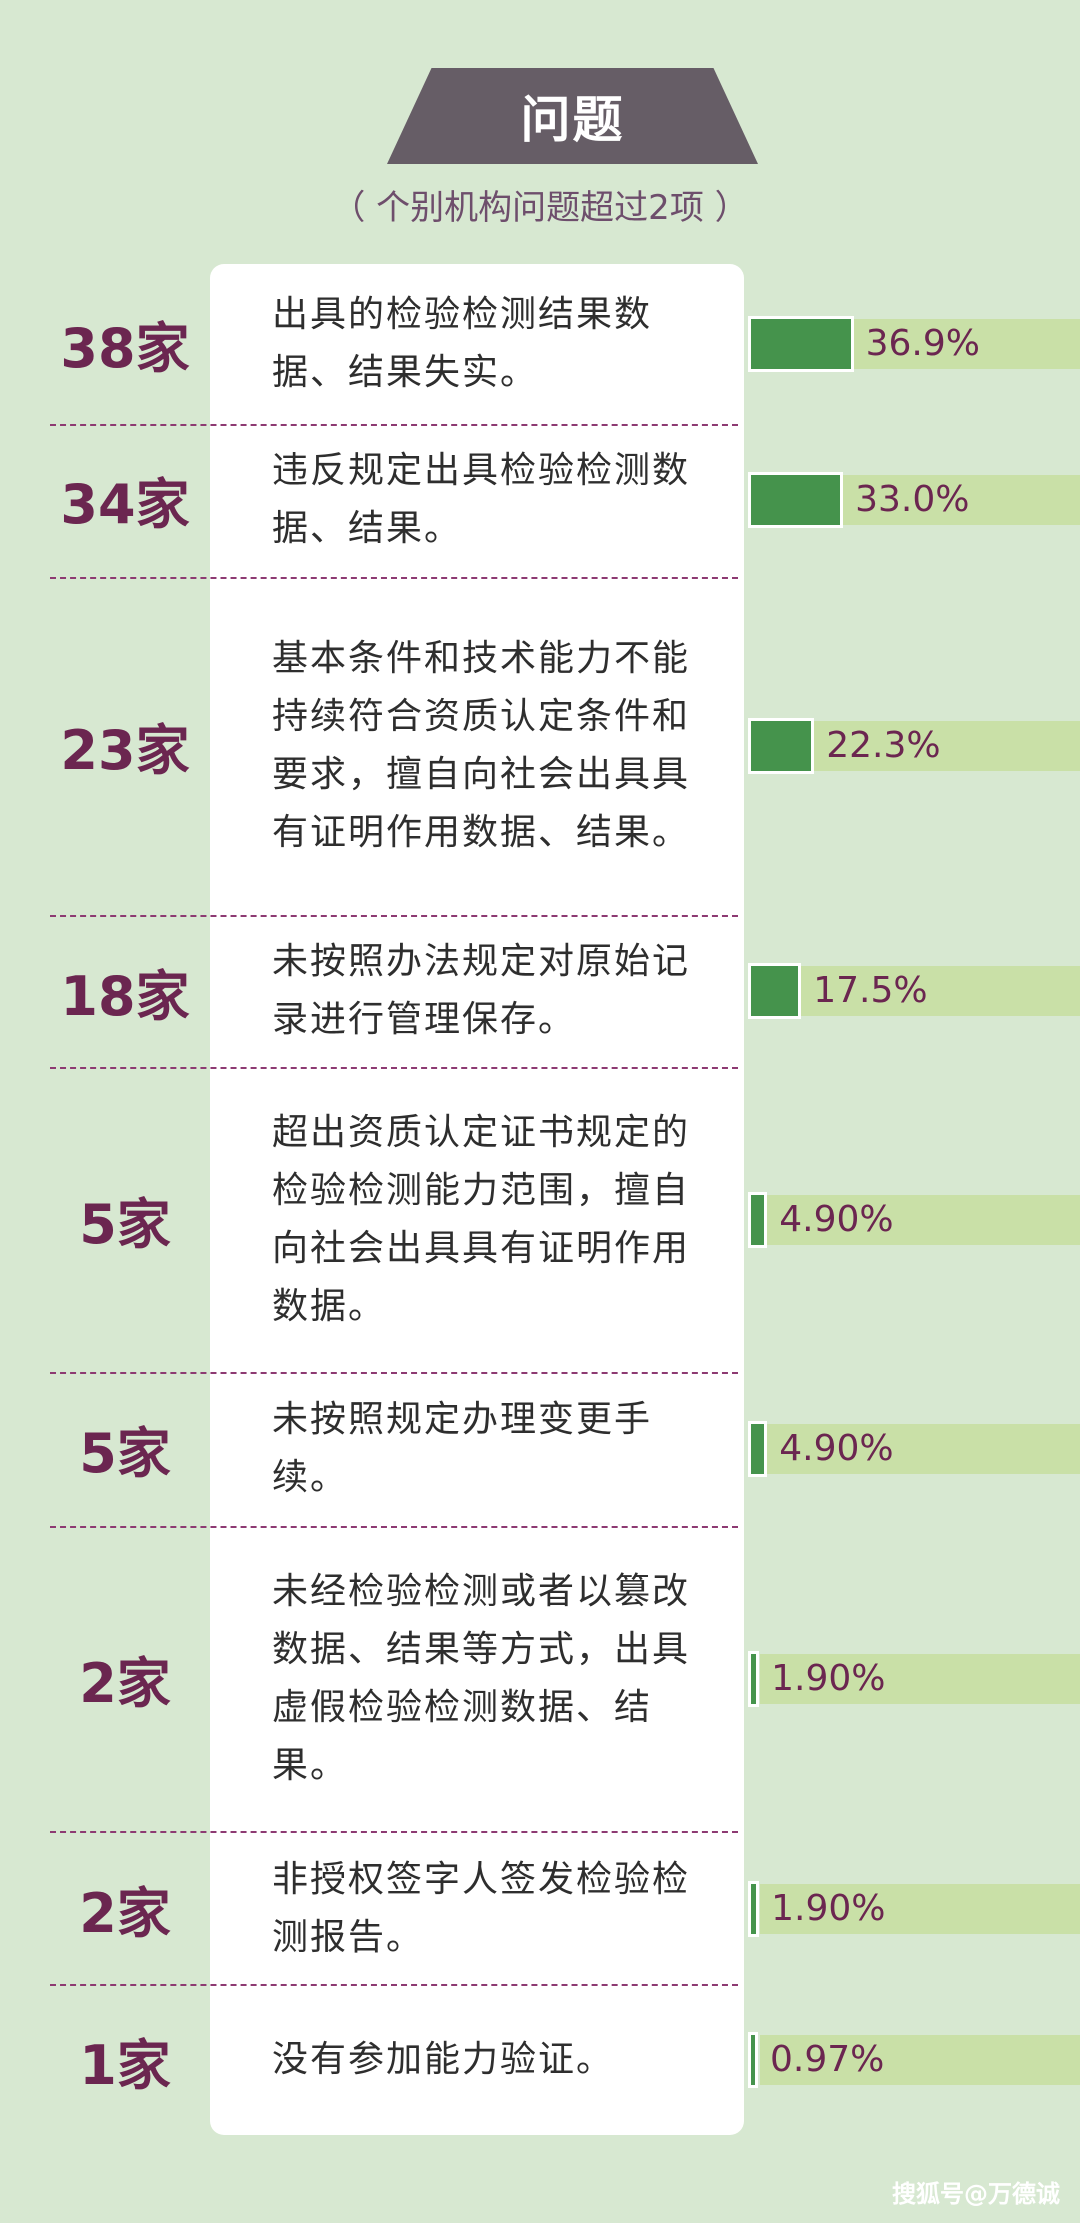 The height and width of the screenshot is (2223, 1080). I want to click on problem-description-cell: 出具的检验检测结果数据、结果失实。, so click(487, 343).